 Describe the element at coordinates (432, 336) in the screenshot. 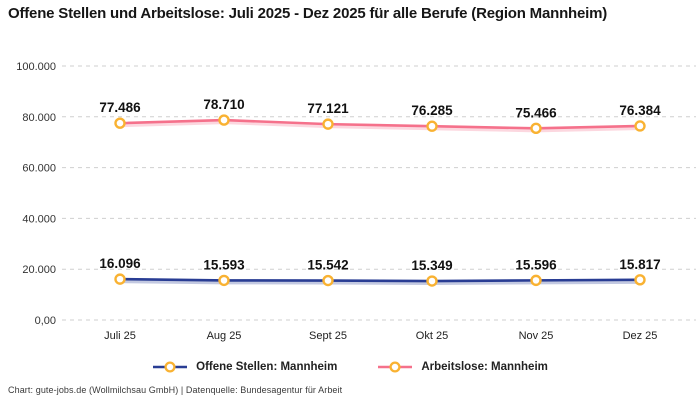

I see `x-tick-label: Okt 25` at that location.